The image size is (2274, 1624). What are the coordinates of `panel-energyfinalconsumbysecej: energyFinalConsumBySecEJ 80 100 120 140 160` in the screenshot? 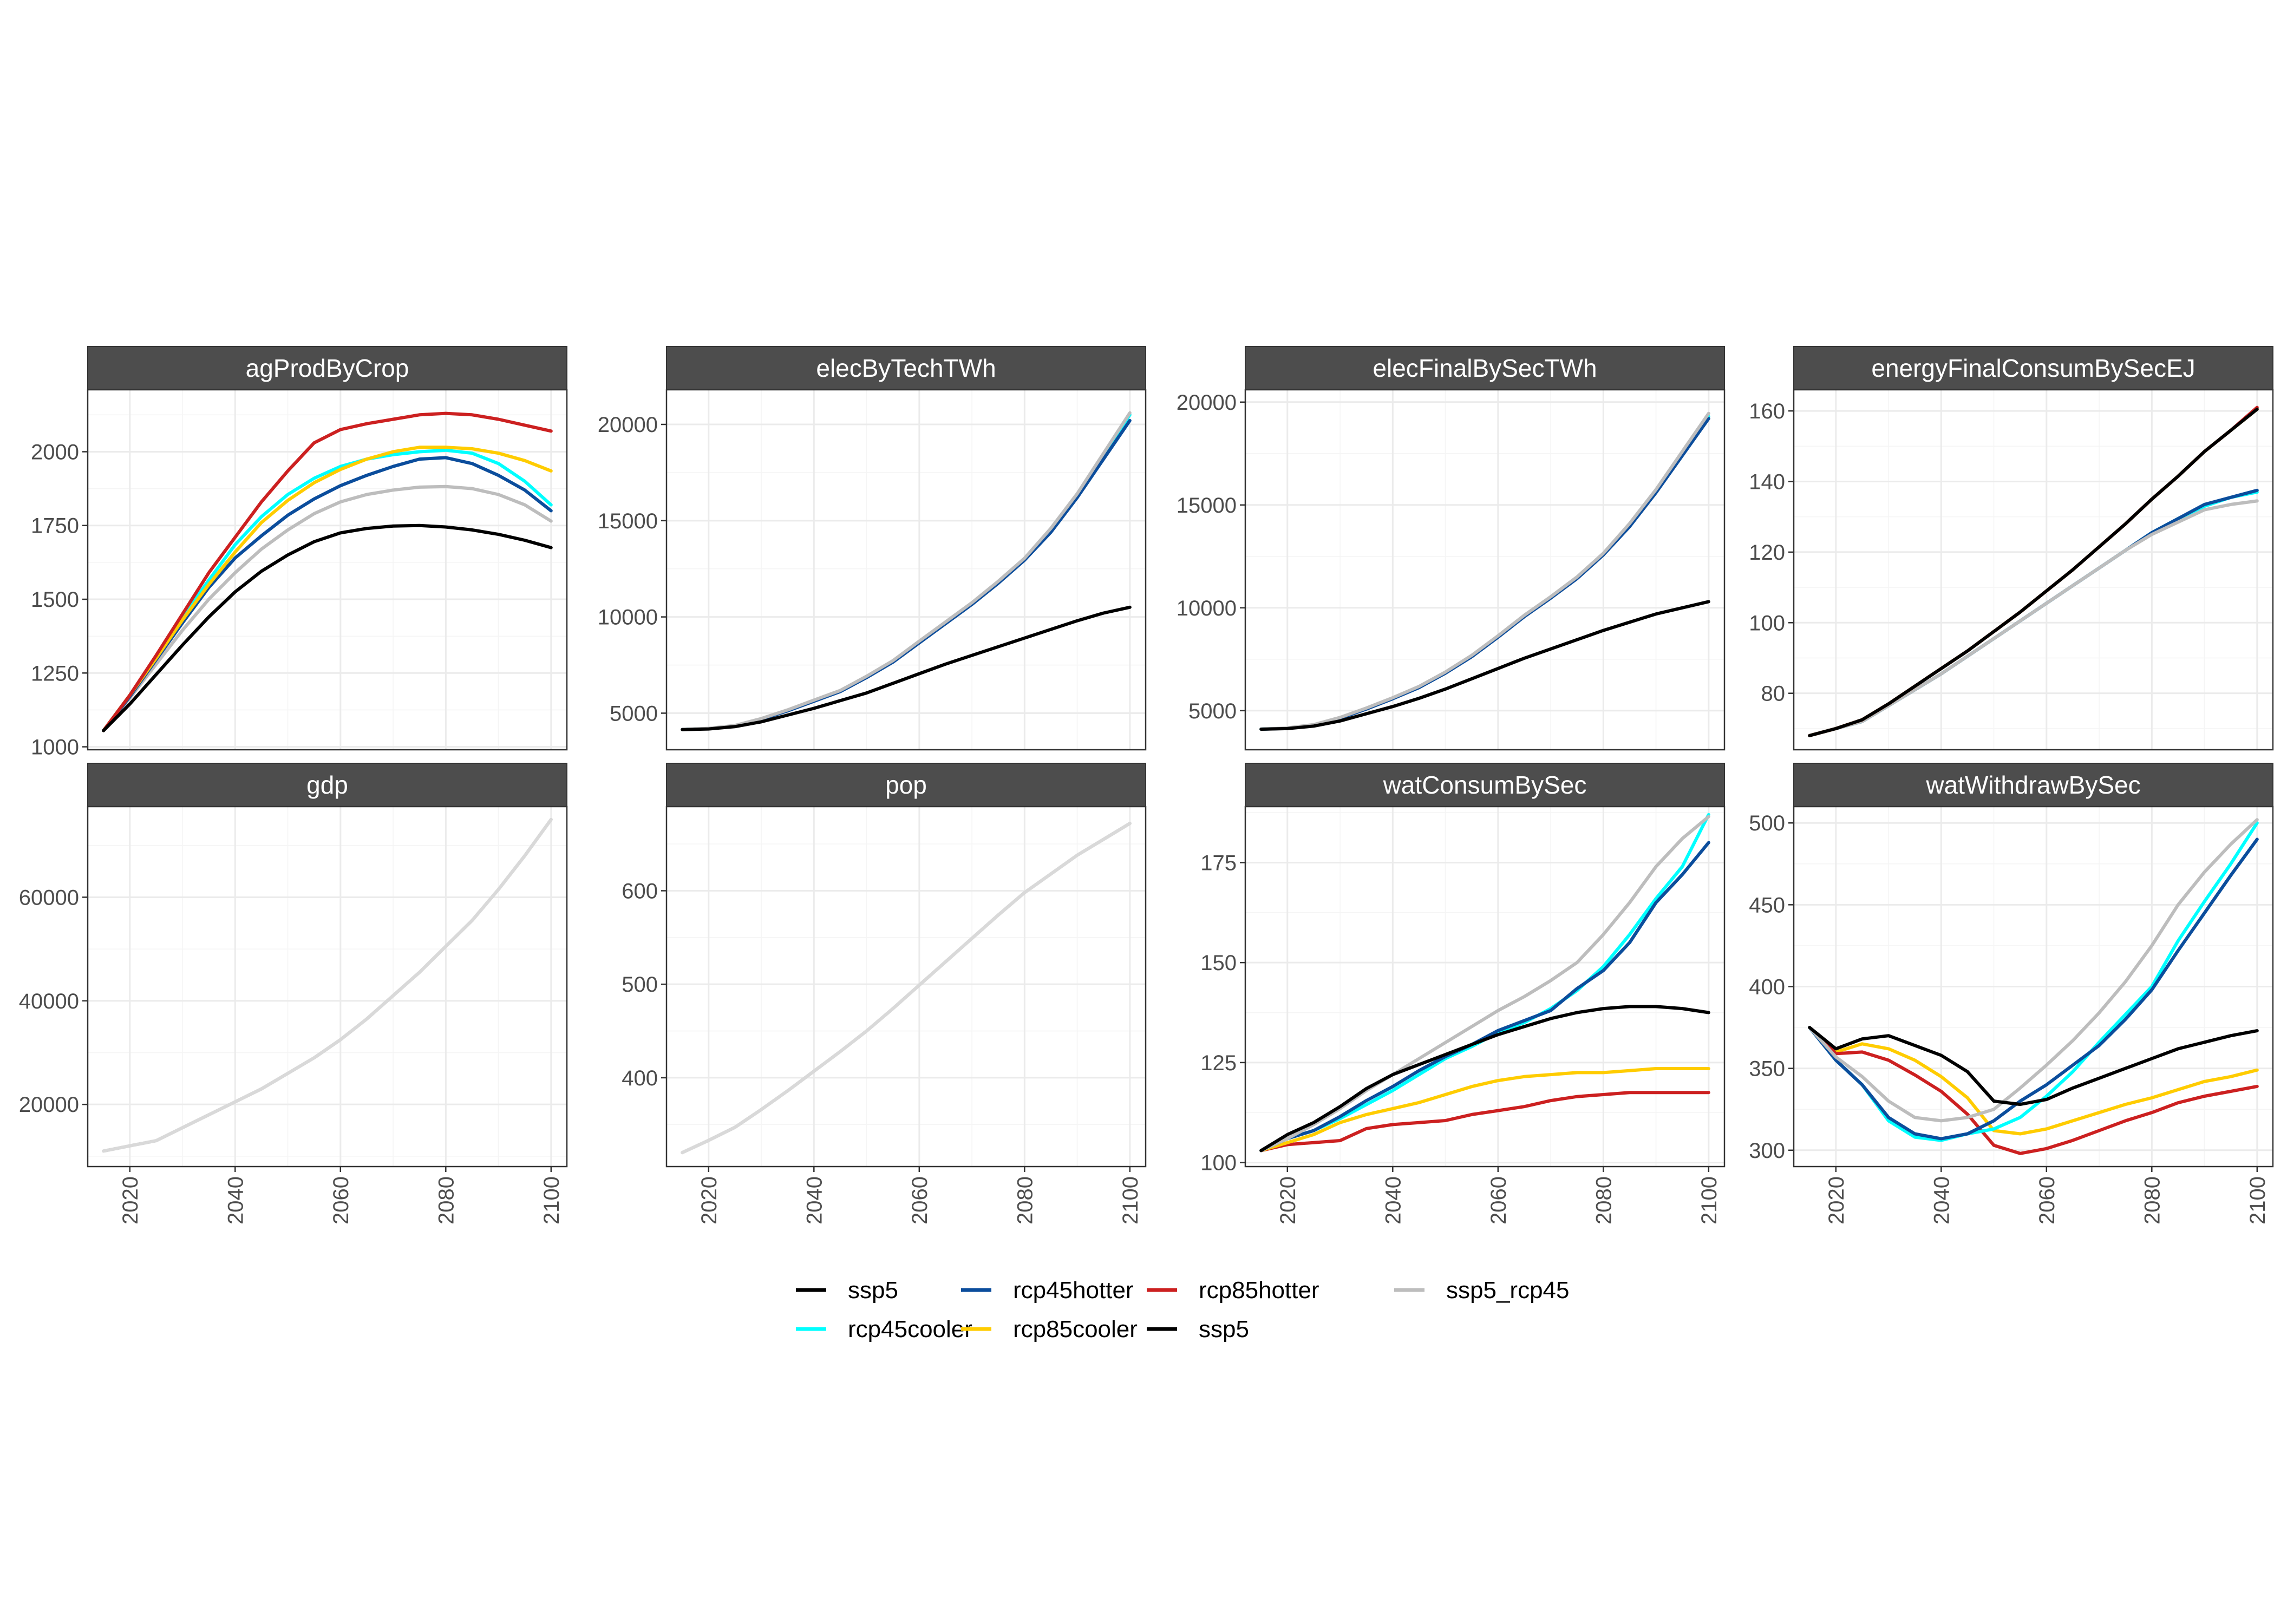 It's located at (2012, 548).